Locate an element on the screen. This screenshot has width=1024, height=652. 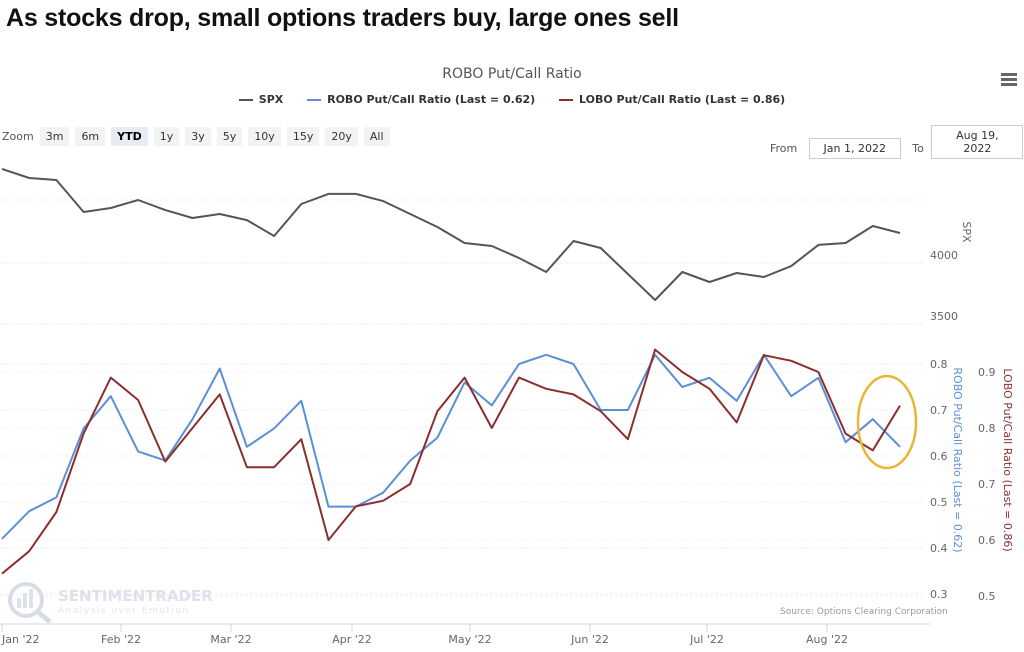
from-date-input: Jan 1, 2022 is located at coordinates (854, 148).